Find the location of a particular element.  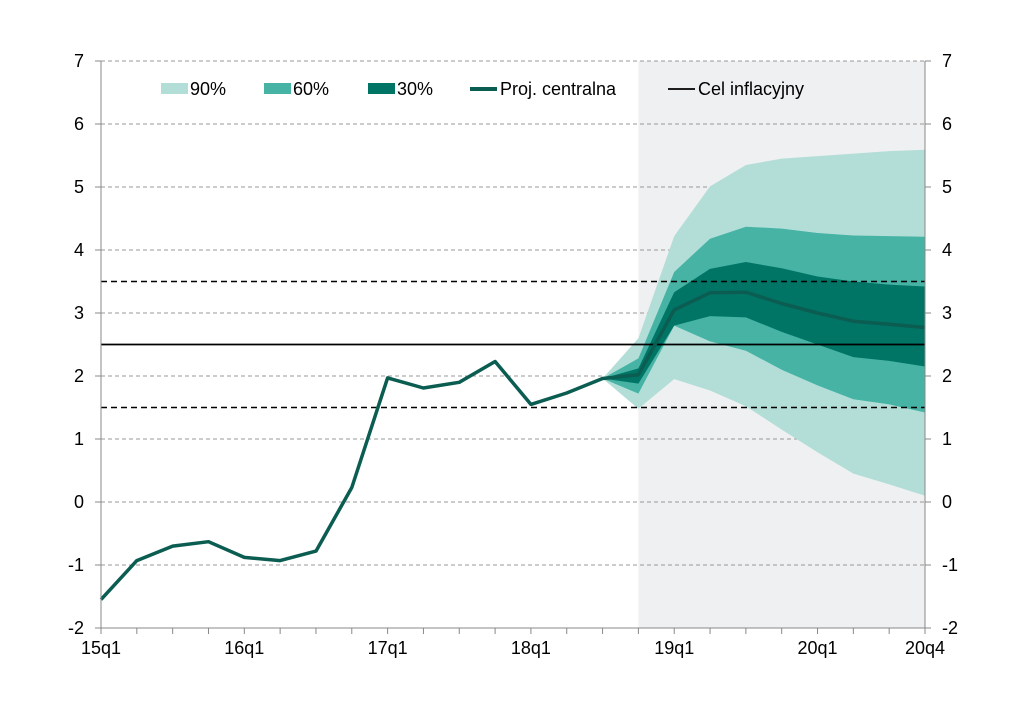

x-axis-ticks: 15q1 16q1 17q1 18q1 19q1 20q1 20q4 is located at coordinates (513, 643).